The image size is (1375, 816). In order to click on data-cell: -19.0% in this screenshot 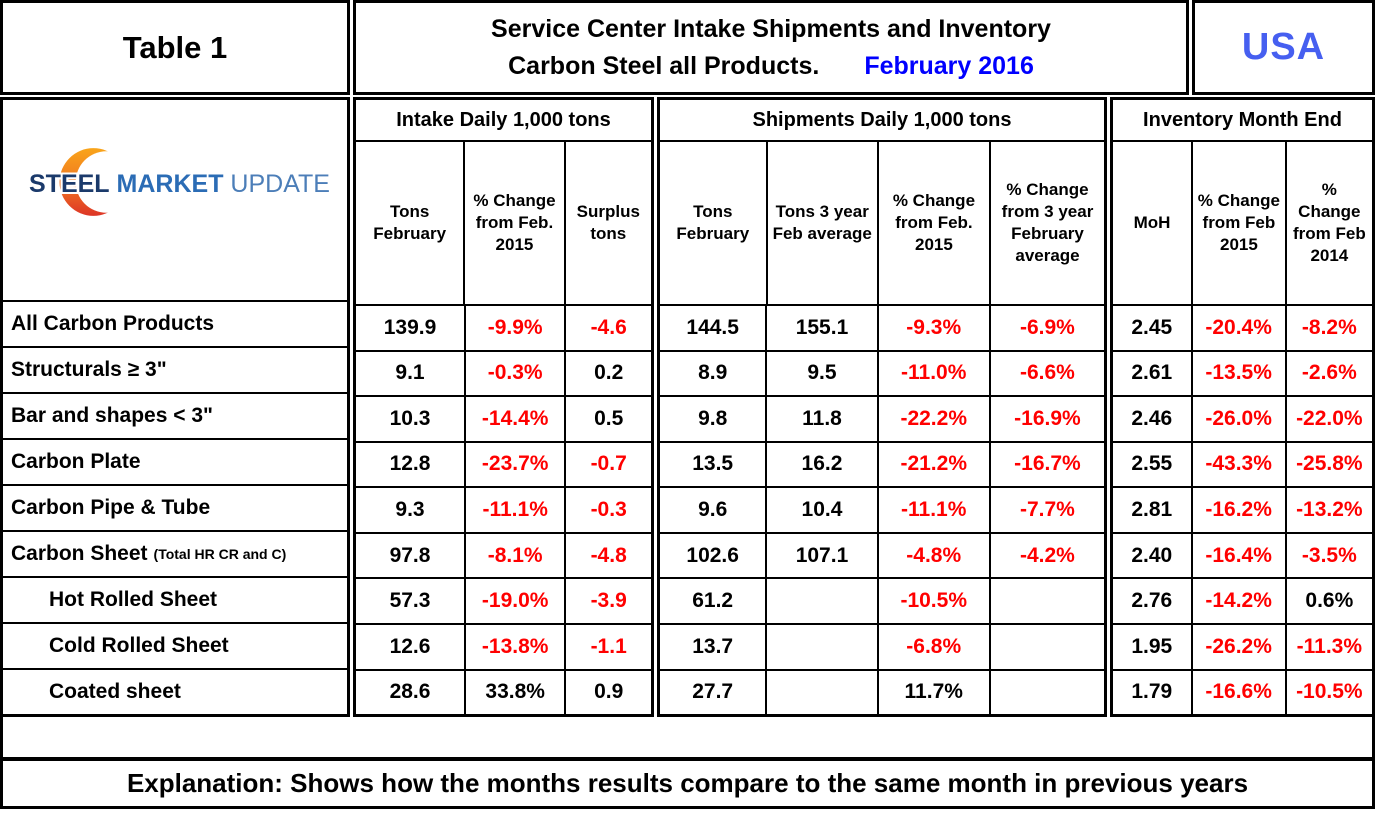, I will do `click(514, 601)`.